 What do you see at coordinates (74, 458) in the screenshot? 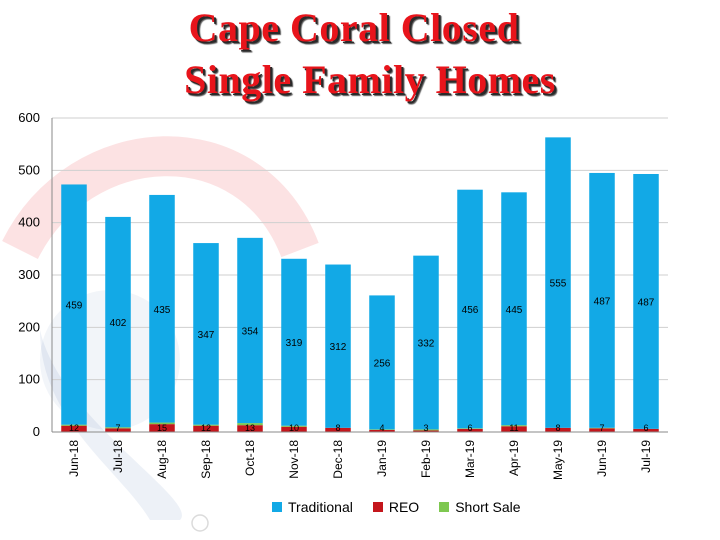
I see `x-tick-label: Jun-18` at bounding box center [74, 458].